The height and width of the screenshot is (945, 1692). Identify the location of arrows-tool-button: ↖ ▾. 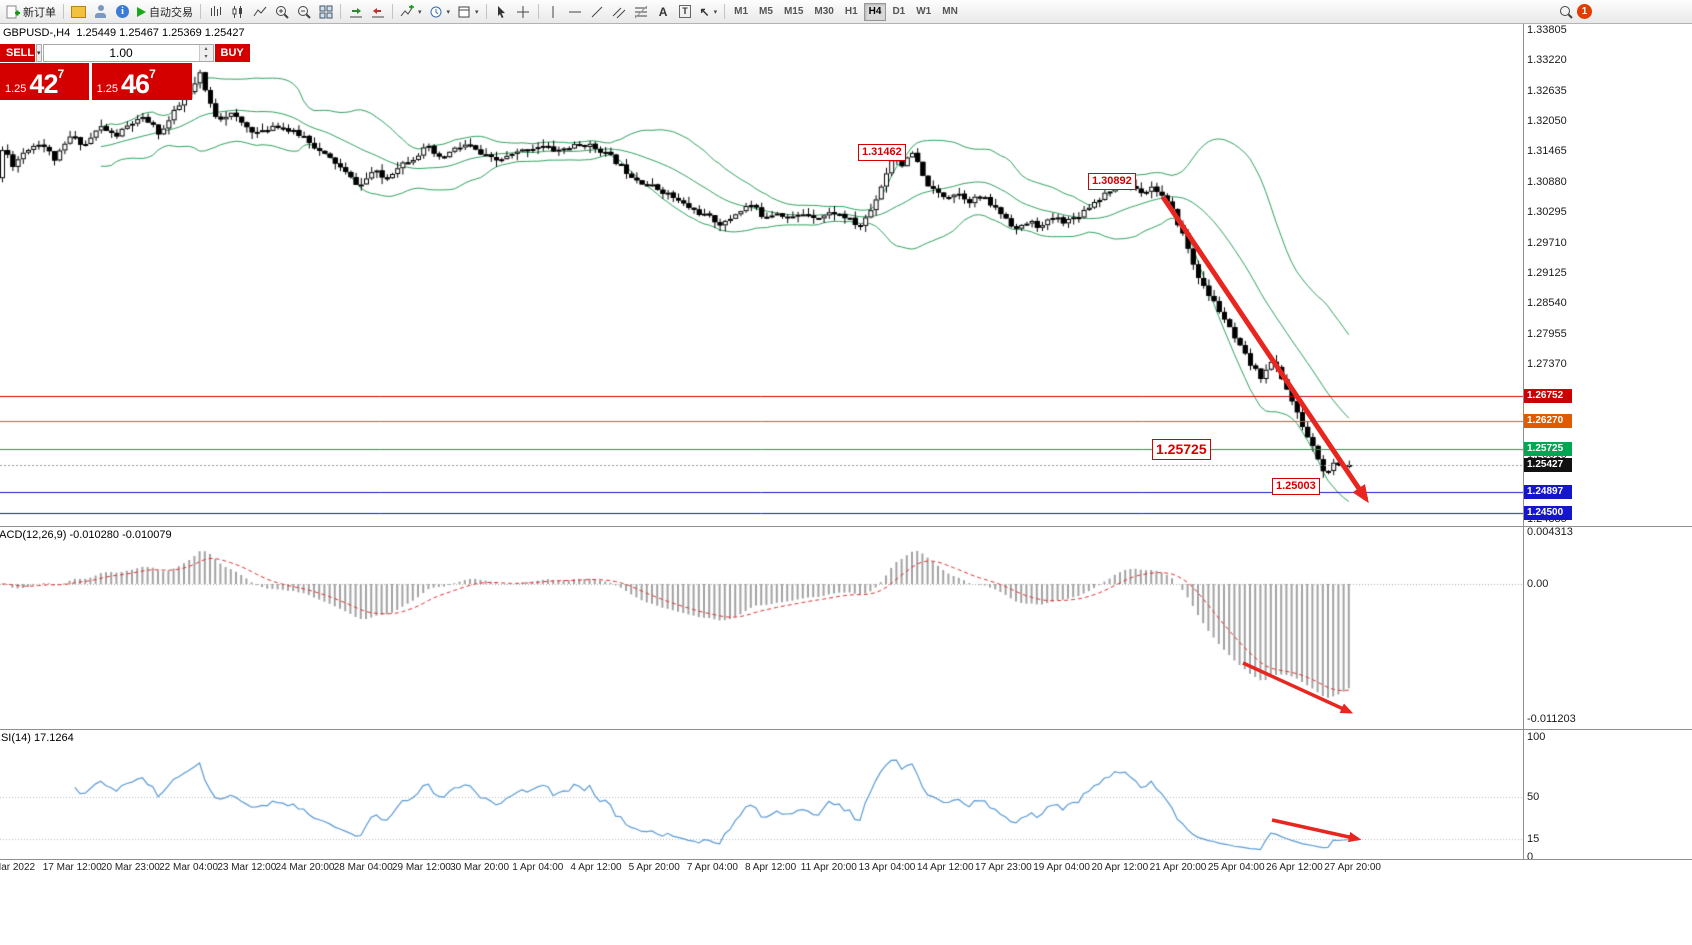
(709, 12).